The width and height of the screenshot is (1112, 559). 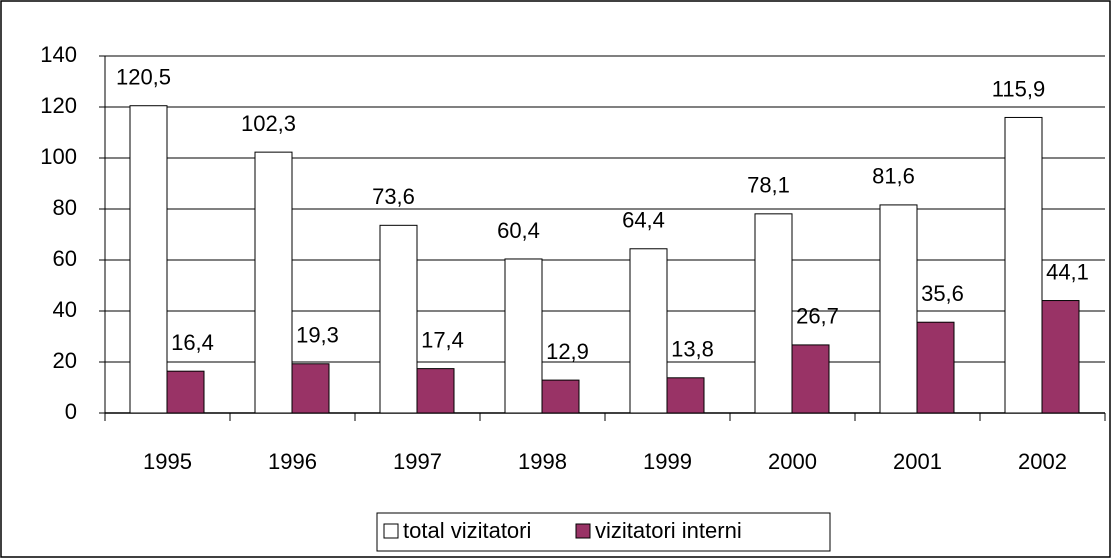 What do you see at coordinates (518, 230) in the screenshot?
I see `data-label: 60,4` at bounding box center [518, 230].